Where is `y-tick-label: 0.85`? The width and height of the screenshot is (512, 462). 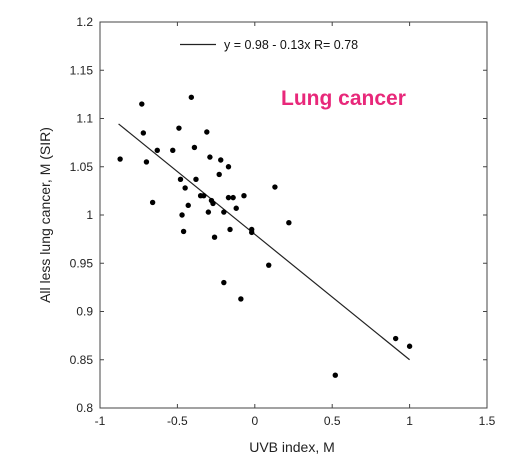
y-tick-label: 0.85 is located at coordinates (82, 360).